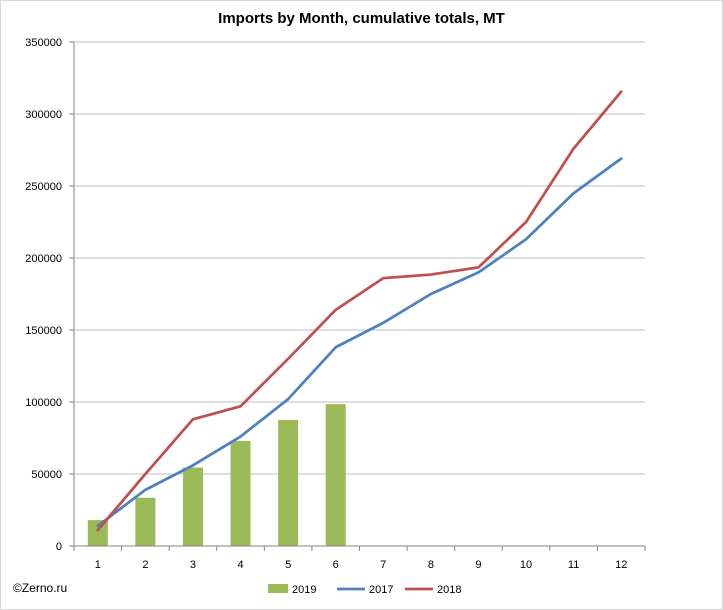  What do you see at coordinates (145, 565) in the screenshot?
I see `x-tick-label: 2` at bounding box center [145, 565].